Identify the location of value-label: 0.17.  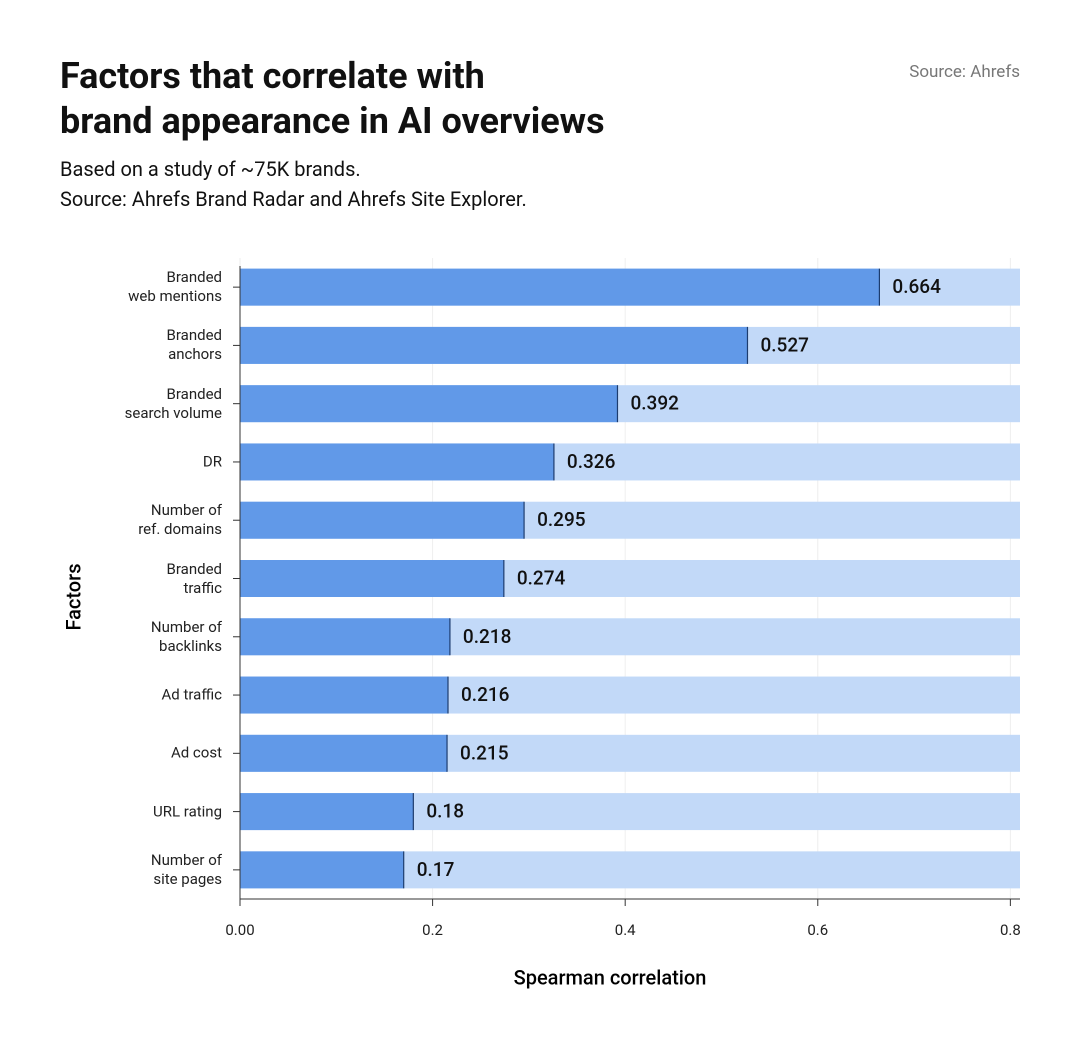
(436, 869).